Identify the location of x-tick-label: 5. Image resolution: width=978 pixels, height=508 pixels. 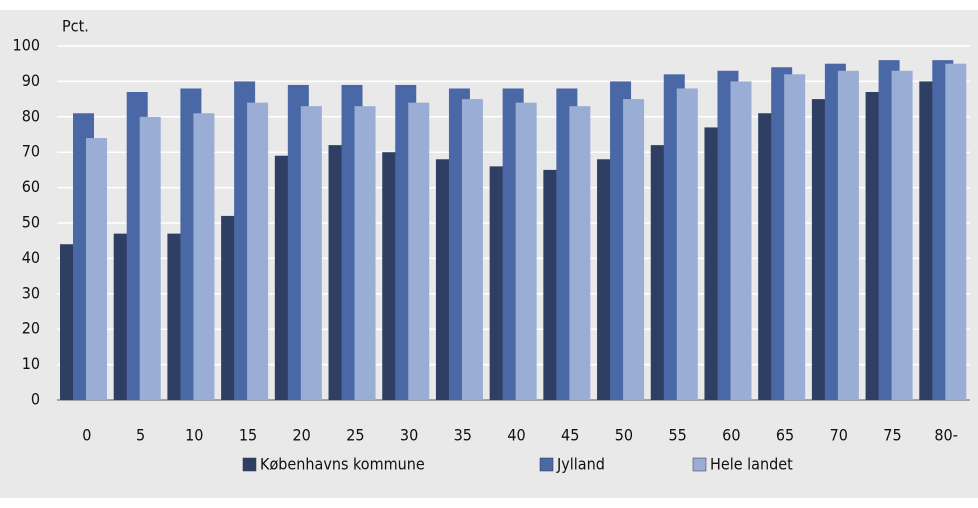
(140, 435).